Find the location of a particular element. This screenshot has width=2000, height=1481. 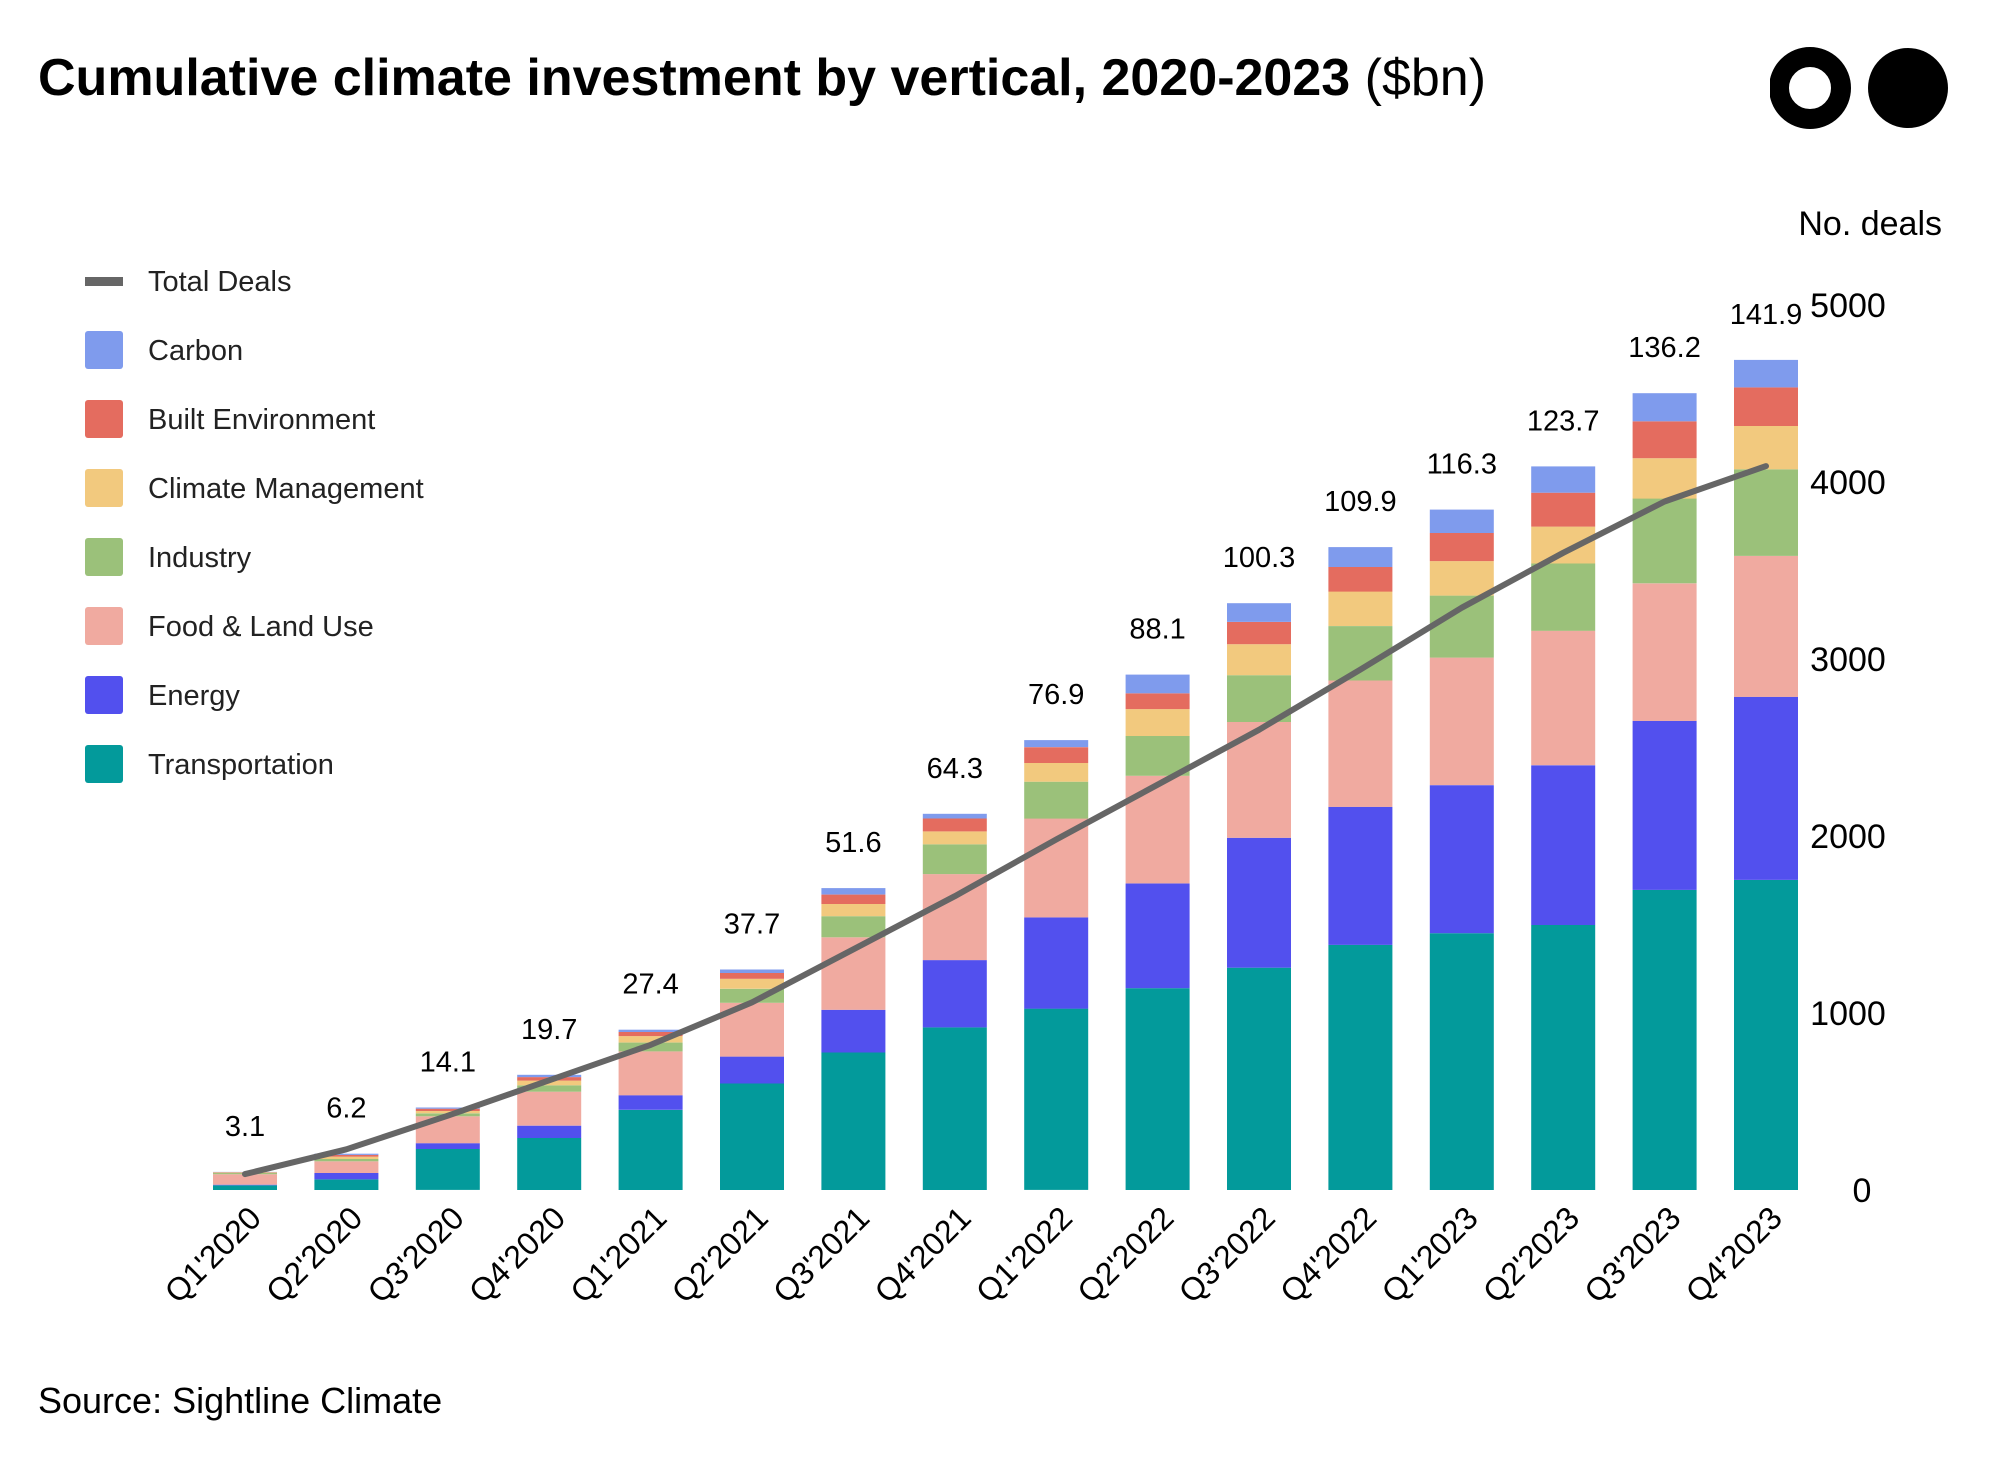

bar-total-label: 116.3 is located at coordinates (1462, 465).